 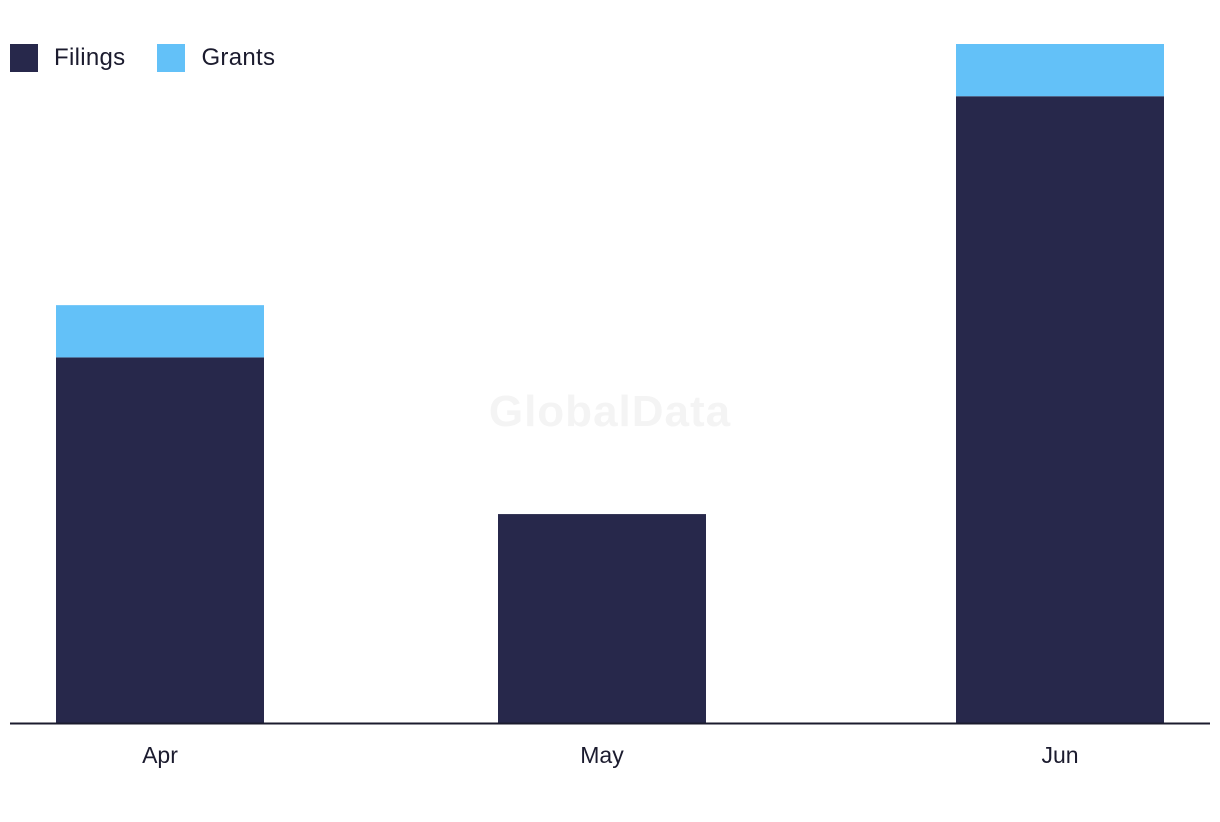 I want to click on legend: Filings Grants, so click(x=158, y=58).